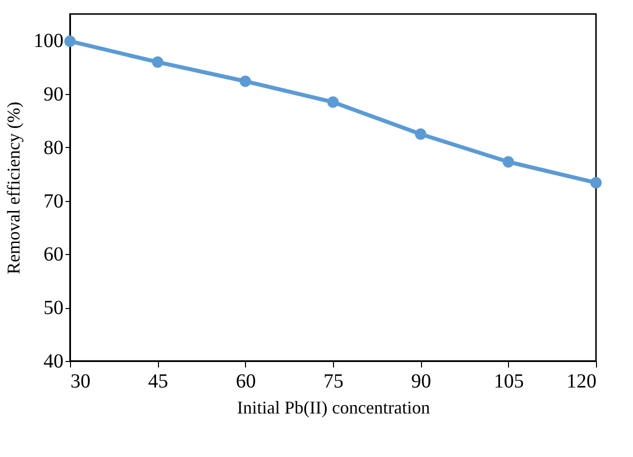  Describe the element at coordinates (158, 381) in the screenshot. I see `x-tick-label: 45` at that location.